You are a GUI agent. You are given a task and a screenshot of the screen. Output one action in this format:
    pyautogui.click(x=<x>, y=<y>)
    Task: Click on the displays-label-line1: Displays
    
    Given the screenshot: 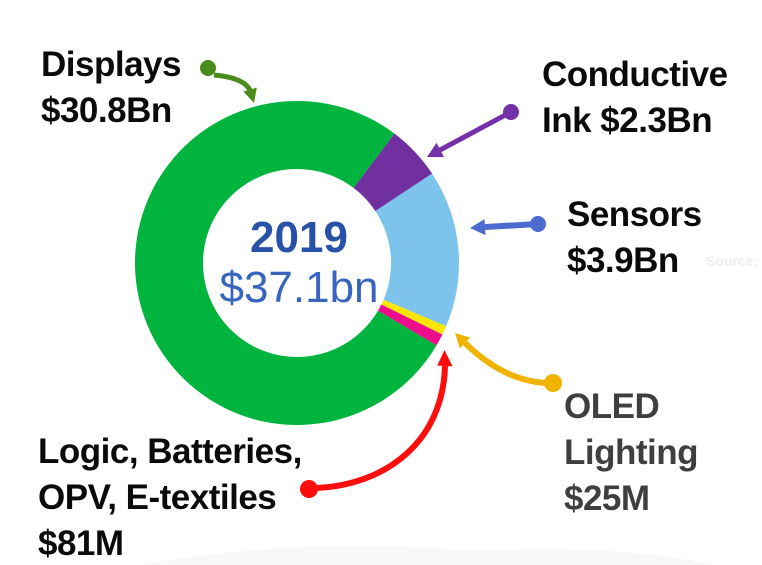 What is the action you would take?
    pyautogui.click(x=111, y=64)
    